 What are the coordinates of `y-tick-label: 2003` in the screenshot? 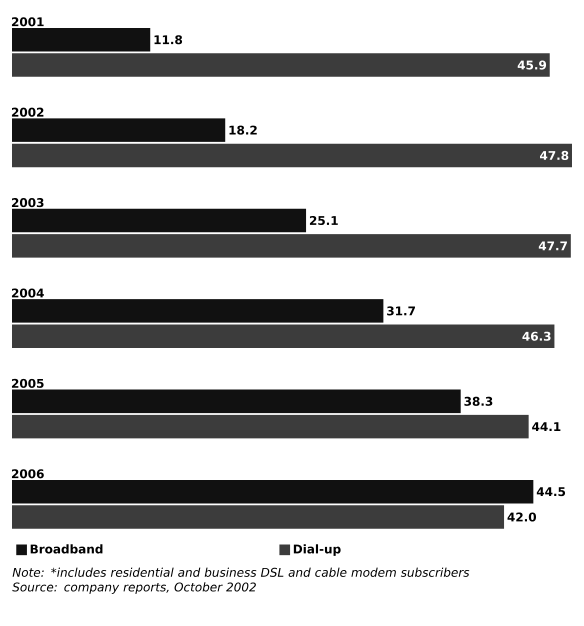 It's located at (28, 203).